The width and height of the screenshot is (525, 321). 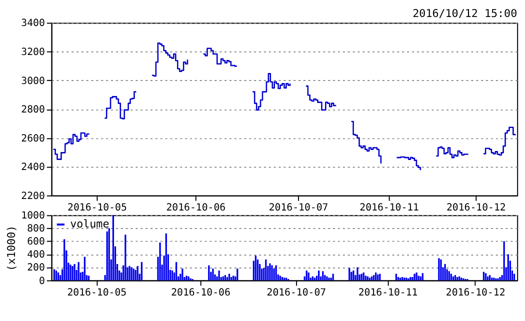 What do you see at coordinates (36, 242) in the screenshot?
I see `y-tick-label: 600` at bounding box center [36, 242].